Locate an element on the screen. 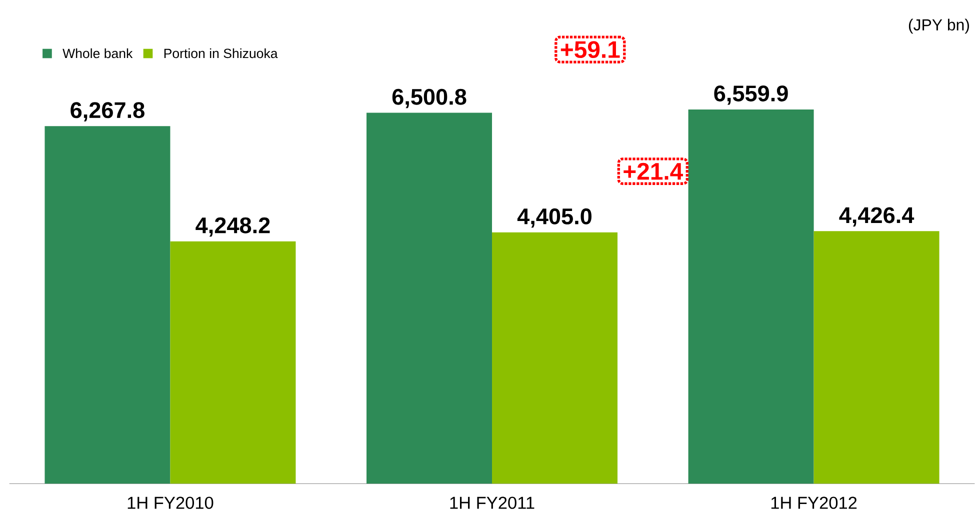  data-label: 6,500.8 is located at coordinates (429, 98).